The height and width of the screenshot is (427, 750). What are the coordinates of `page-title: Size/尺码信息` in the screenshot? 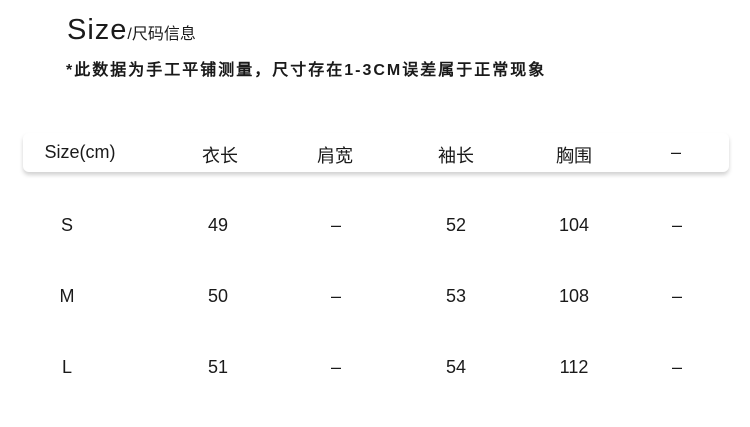 It's located at (131, 30).